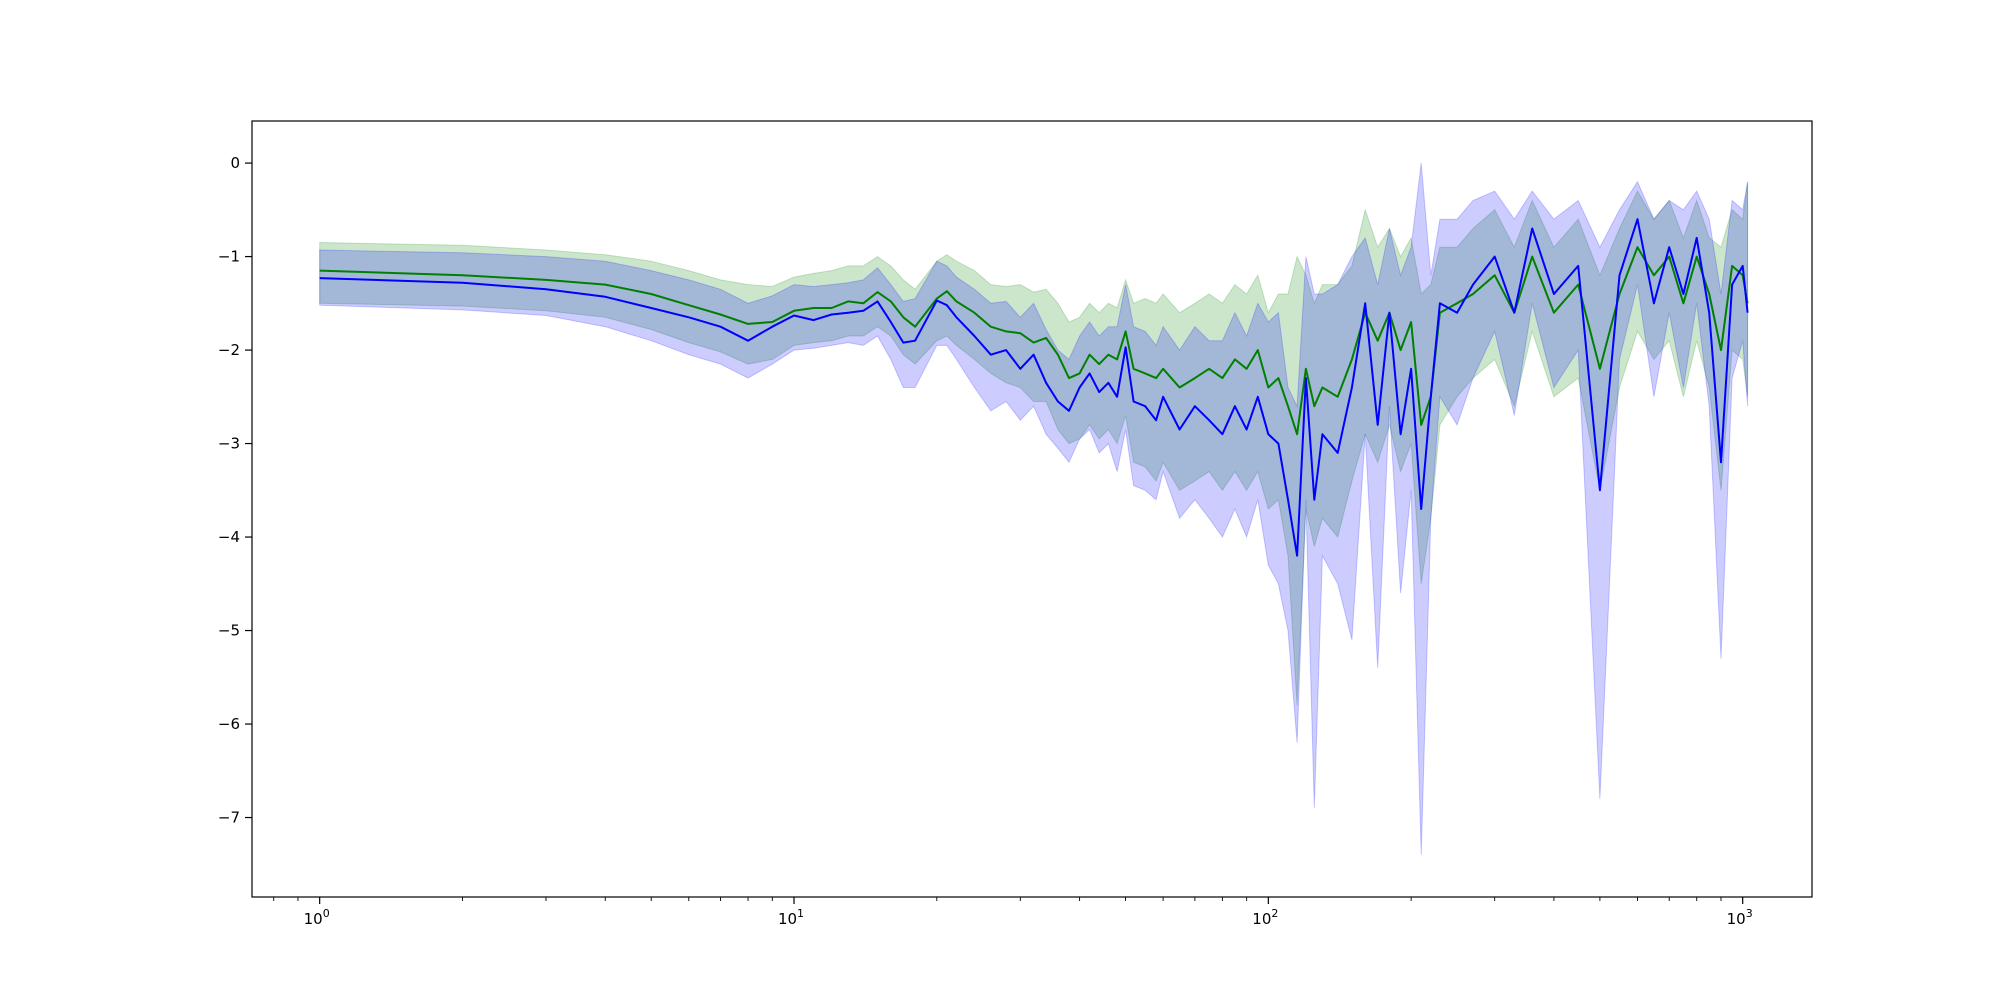 The height and width of the screenshot is (1000, 2000). What do you see at coordinates (235, 490) in the screenshot?
I see `y-axis: 0 −1 −2 −3 −4 −5 −6 −7` at bounding box center [235, 490].